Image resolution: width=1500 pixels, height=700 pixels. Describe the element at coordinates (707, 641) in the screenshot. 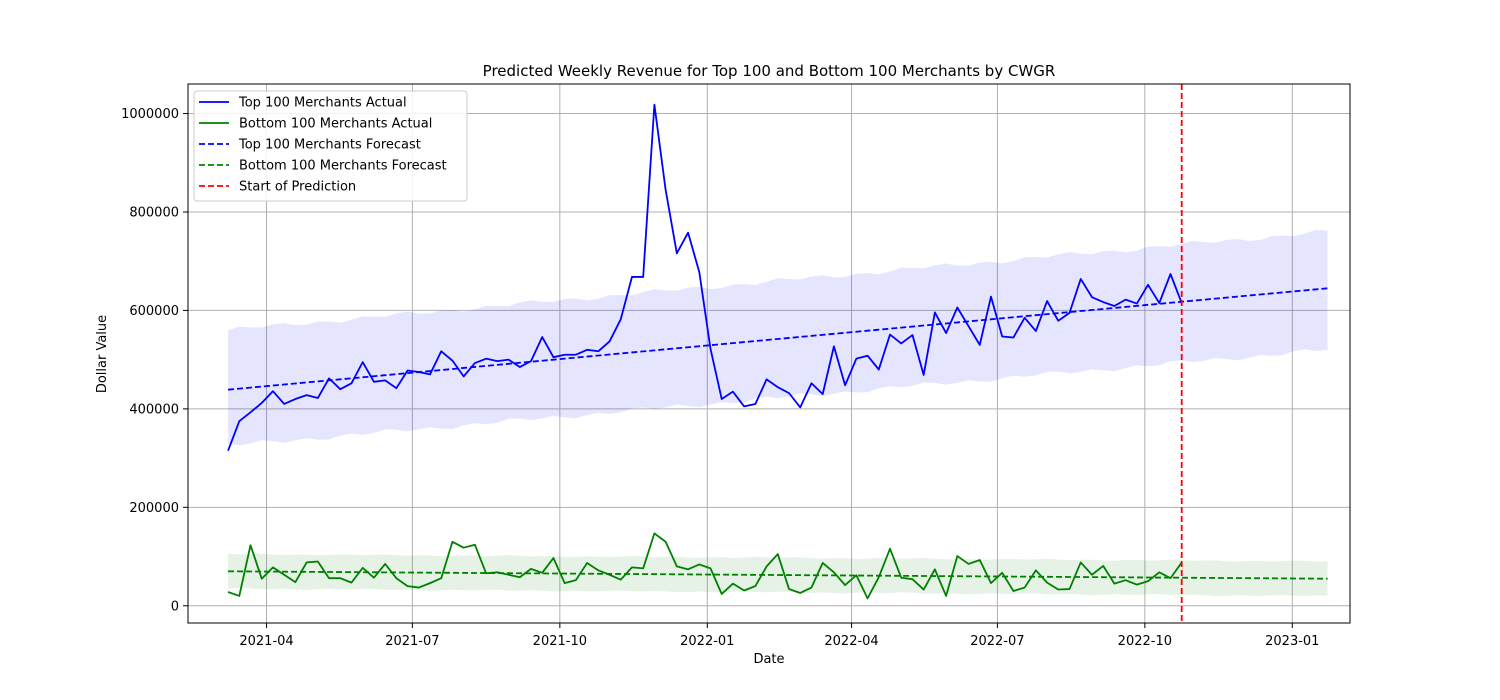

I see `x-tick-label: 2022-01` at that location.